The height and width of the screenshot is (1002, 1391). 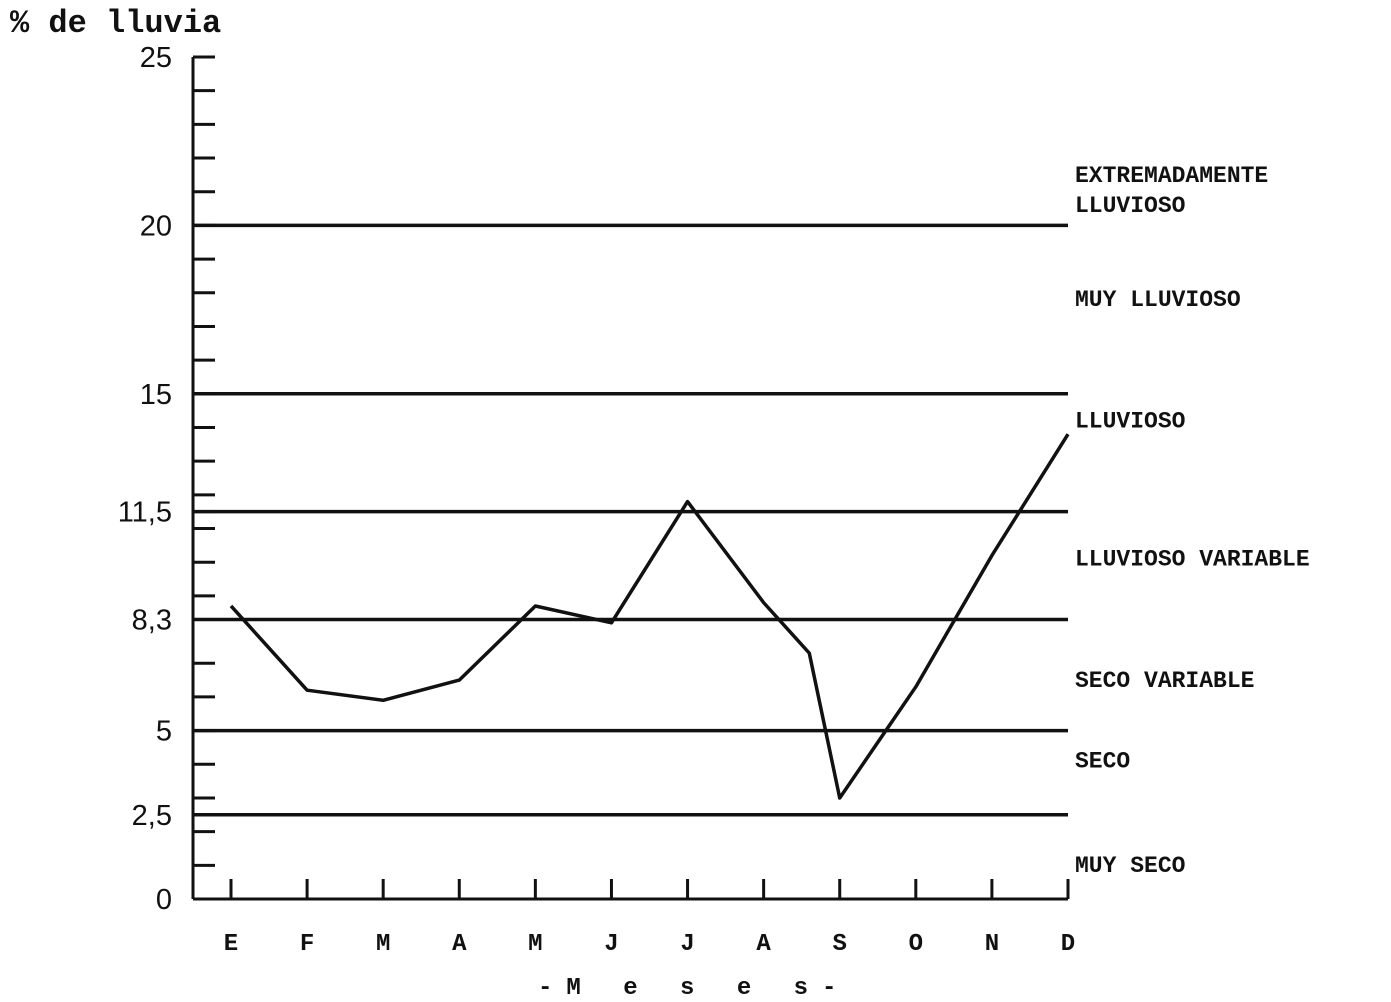 I want to click on x-tick-label: D, so click(x=1068, y=944).